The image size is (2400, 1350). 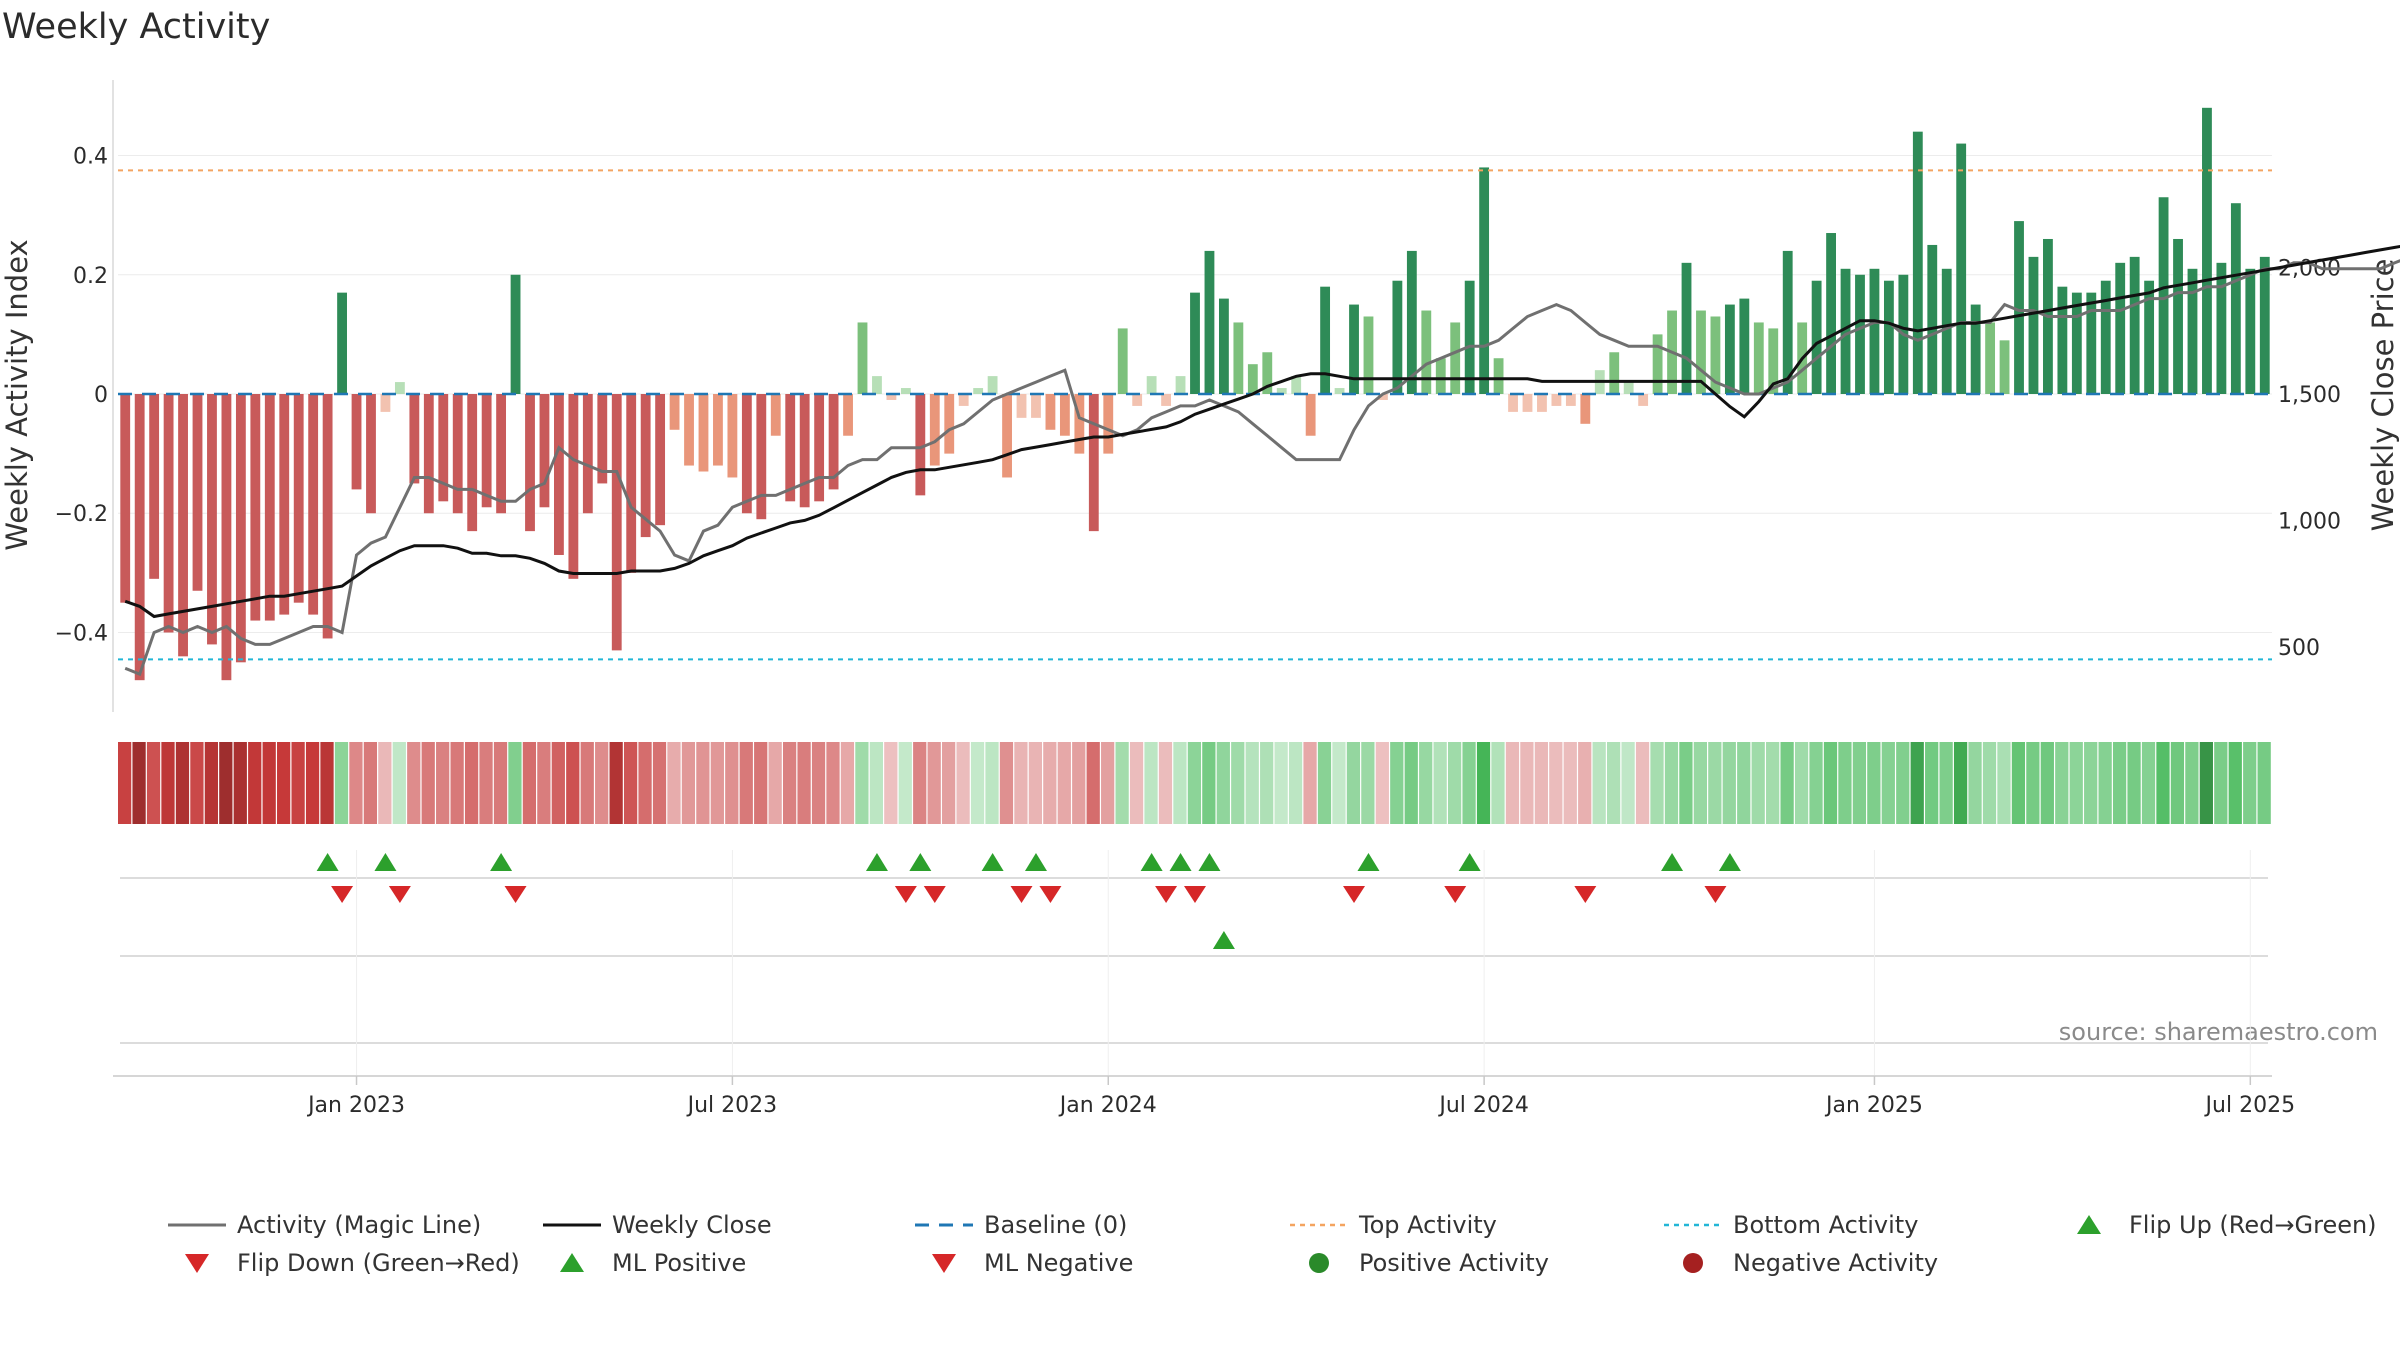 What do you see at coordinates (17, 394) in the screenshot?
I see `y-axis-label: Weekly Activity Index` at bounding box center [17, 394].